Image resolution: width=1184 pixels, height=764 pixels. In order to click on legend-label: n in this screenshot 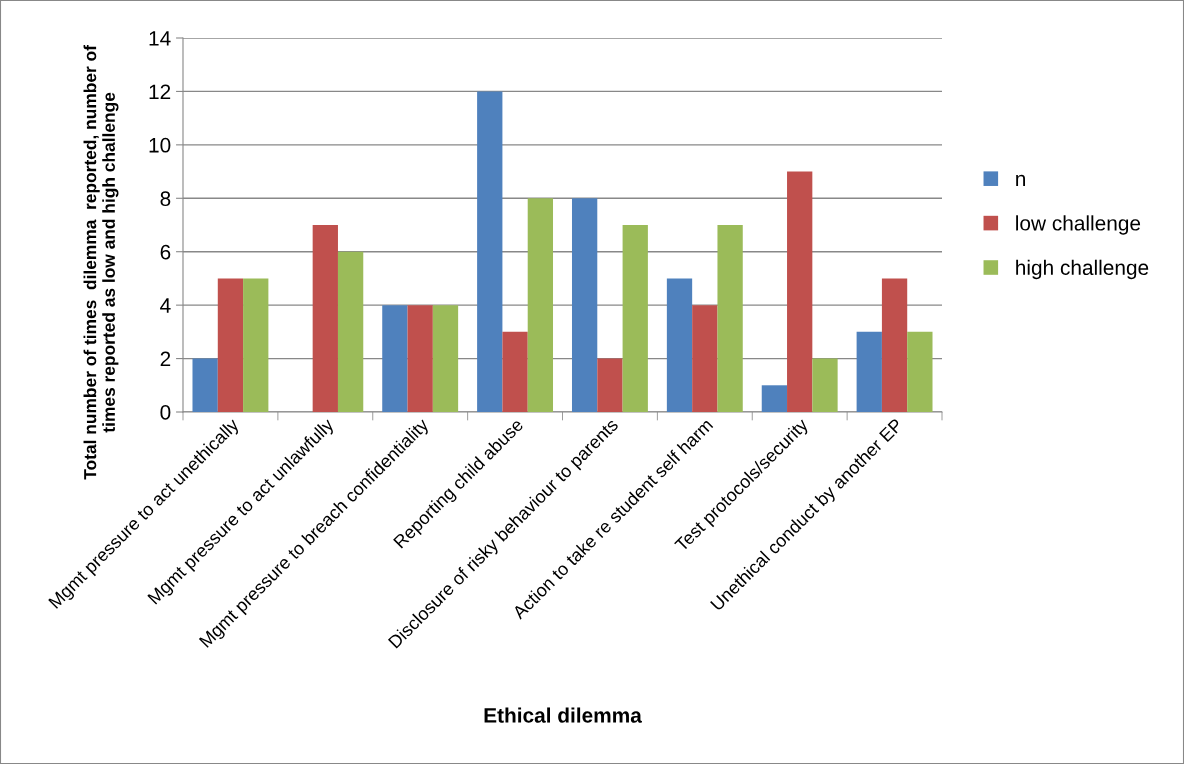, I will do `click(1020, 180)`.